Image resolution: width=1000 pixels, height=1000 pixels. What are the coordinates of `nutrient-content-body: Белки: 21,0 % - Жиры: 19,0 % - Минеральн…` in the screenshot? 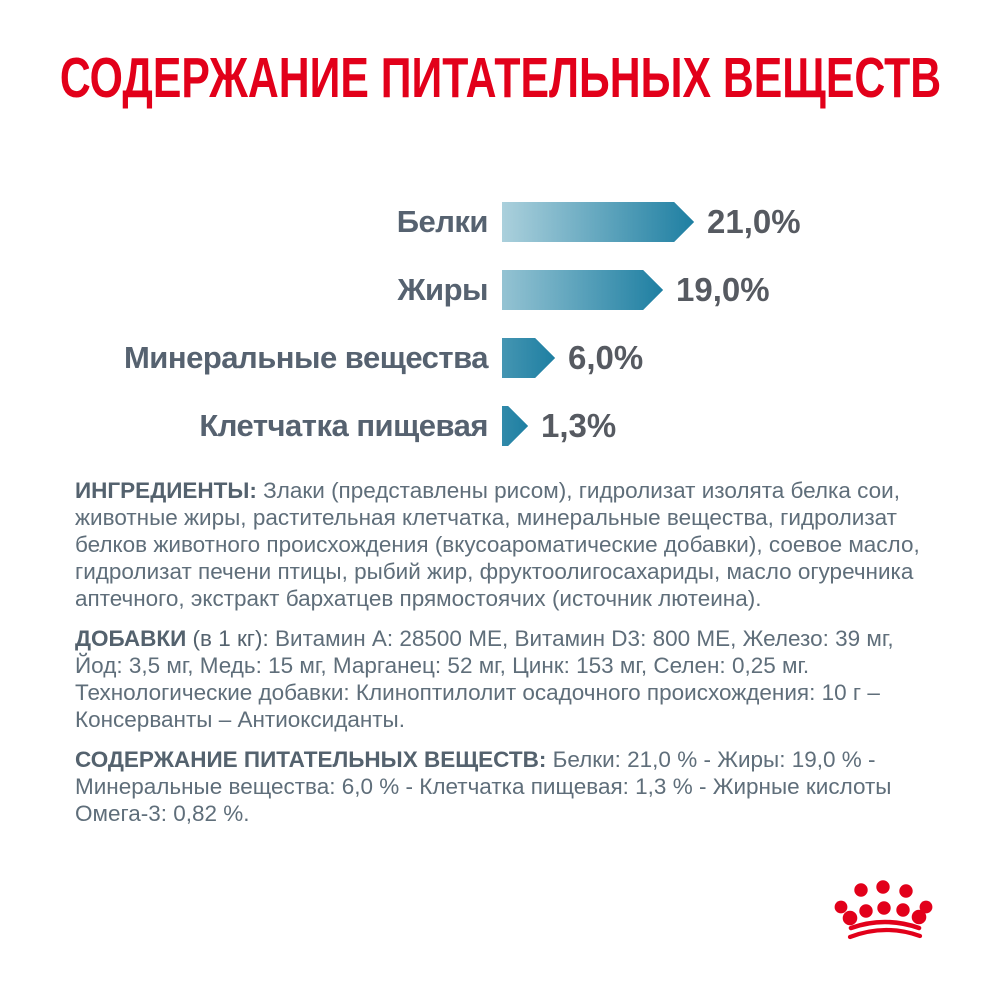 It's located at (483, 786).